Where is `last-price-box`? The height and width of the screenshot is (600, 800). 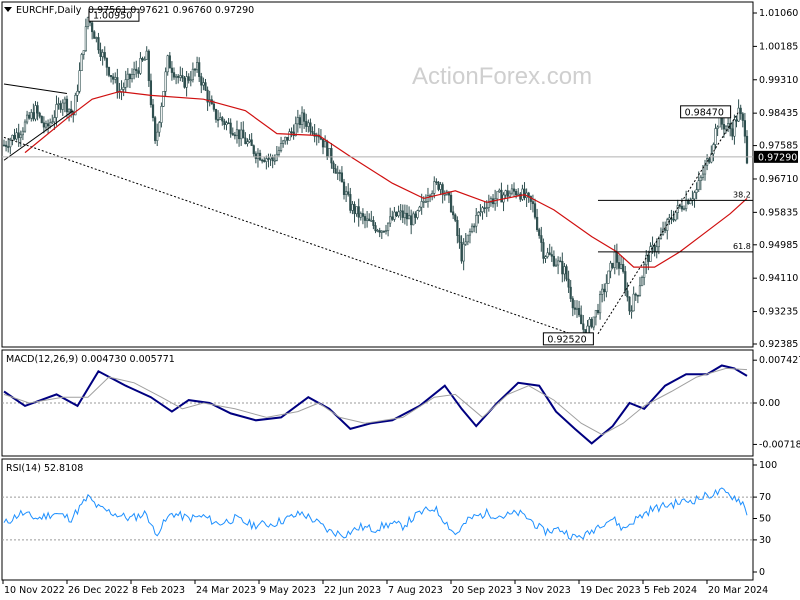
last-price-box is located at coordinates (776, 156).